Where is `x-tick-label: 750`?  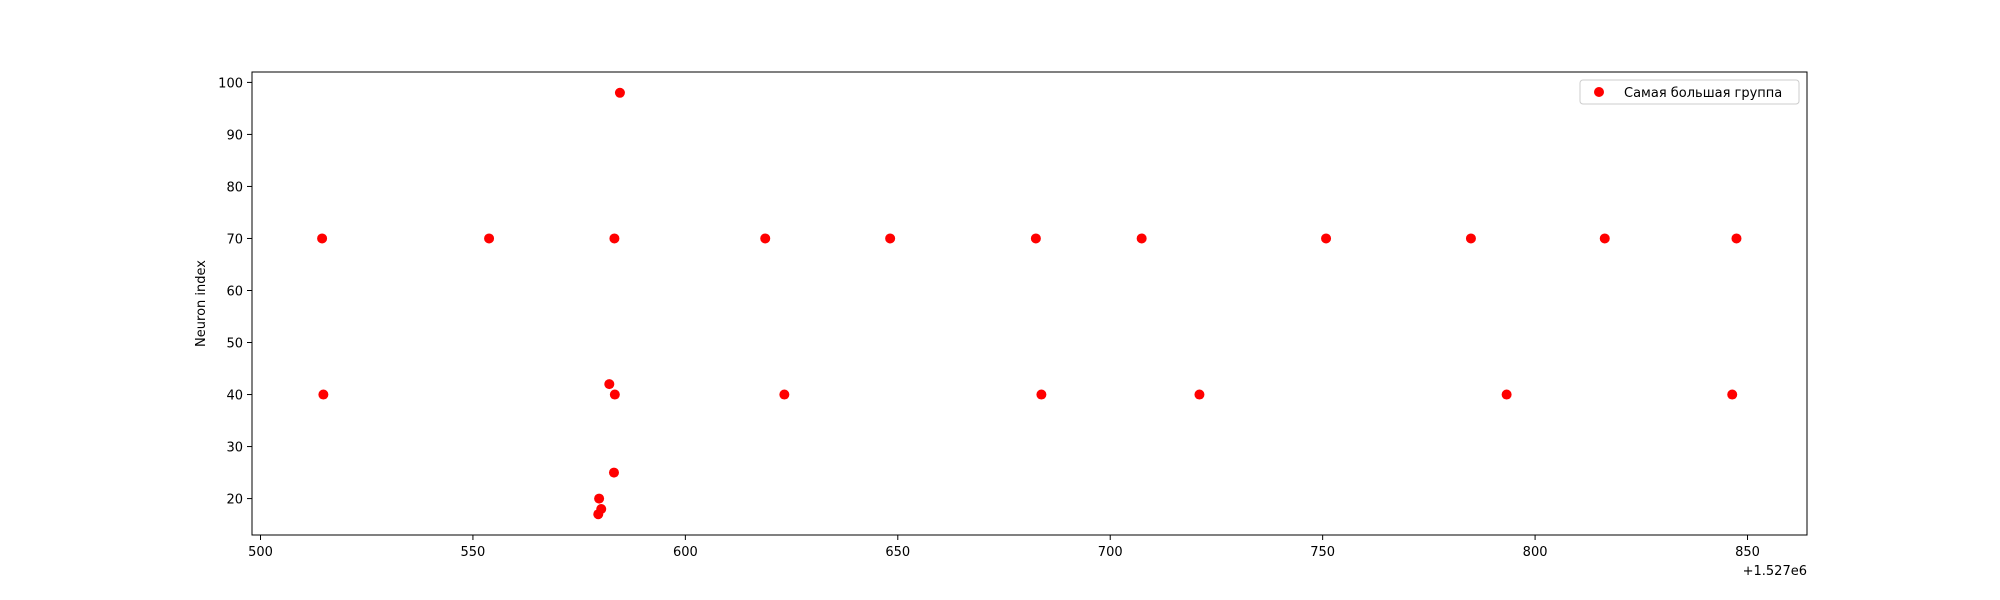 x-tick-label: 750 is located at coordinates (1322, 552).